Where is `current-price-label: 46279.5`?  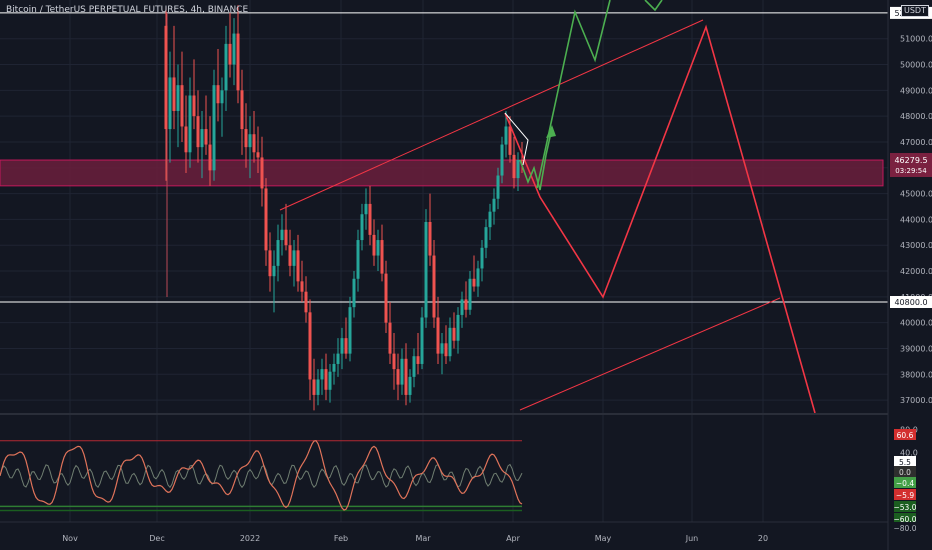
current-price-label: 46279.5 is located at coordinates (910, 160).